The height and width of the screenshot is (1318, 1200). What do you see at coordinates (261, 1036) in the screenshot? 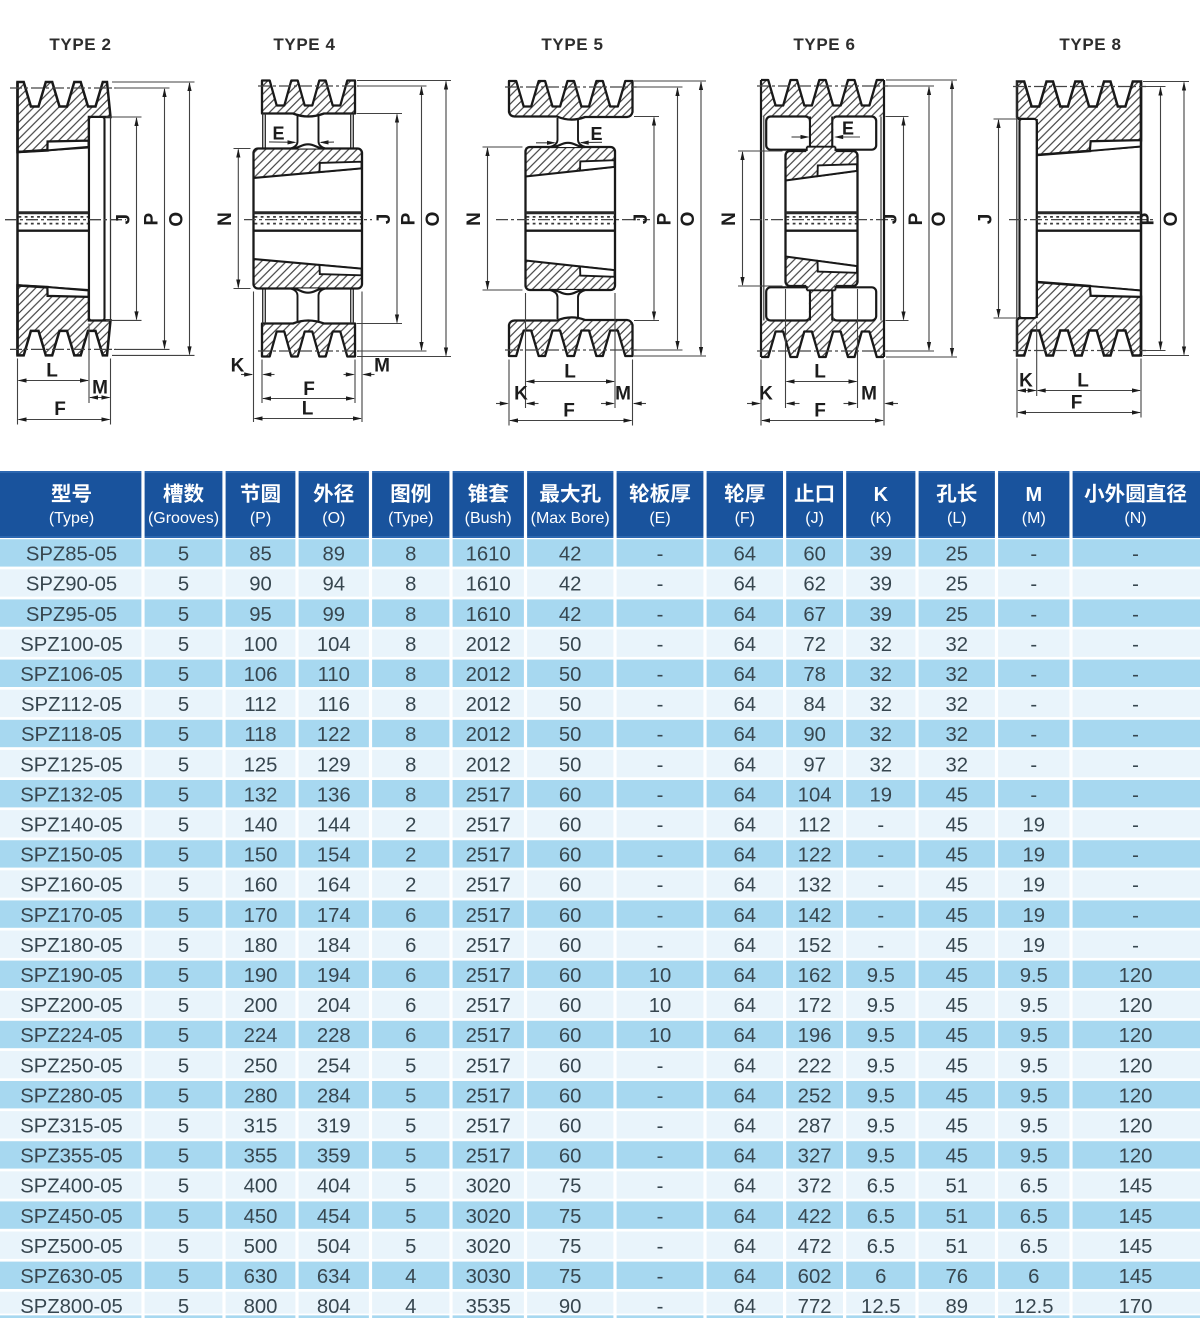
I see `svg-text: 224` at bounding box center [261, 1036].